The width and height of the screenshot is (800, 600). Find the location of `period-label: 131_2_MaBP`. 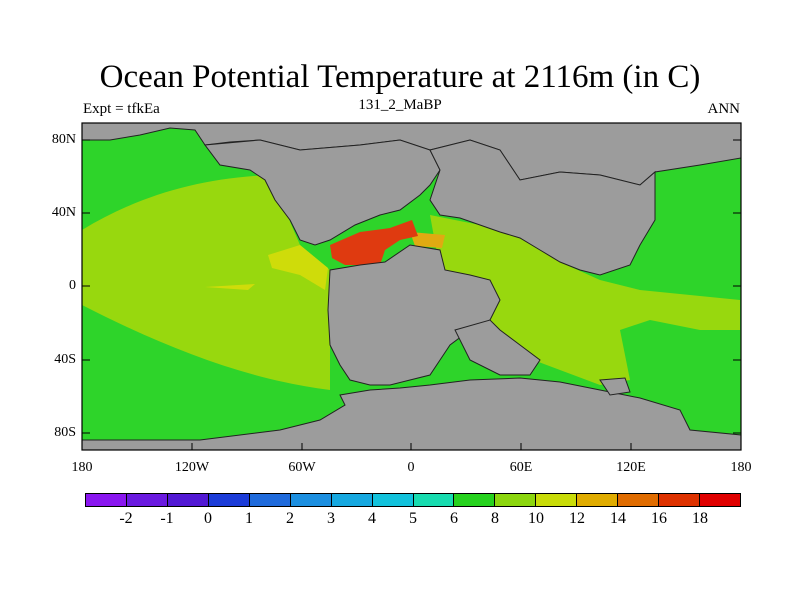

period-label: 131_2_MaBP is located at coordinates (400, 105).